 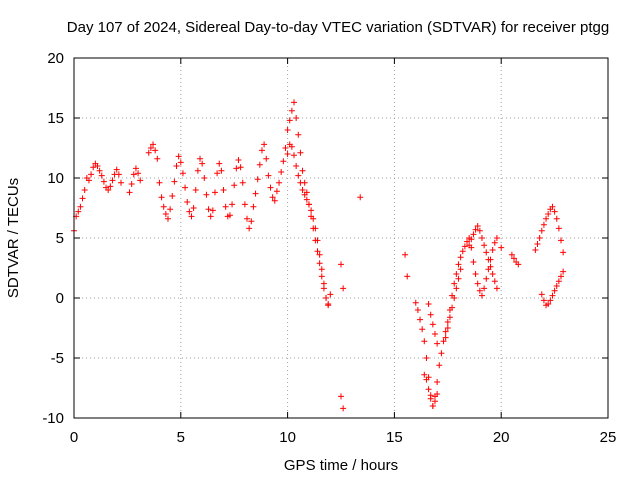 What do you see at coordinates (60, 298) in the screenshot?
I see `y-tick-label: 0` at bounding box center [60, 298].